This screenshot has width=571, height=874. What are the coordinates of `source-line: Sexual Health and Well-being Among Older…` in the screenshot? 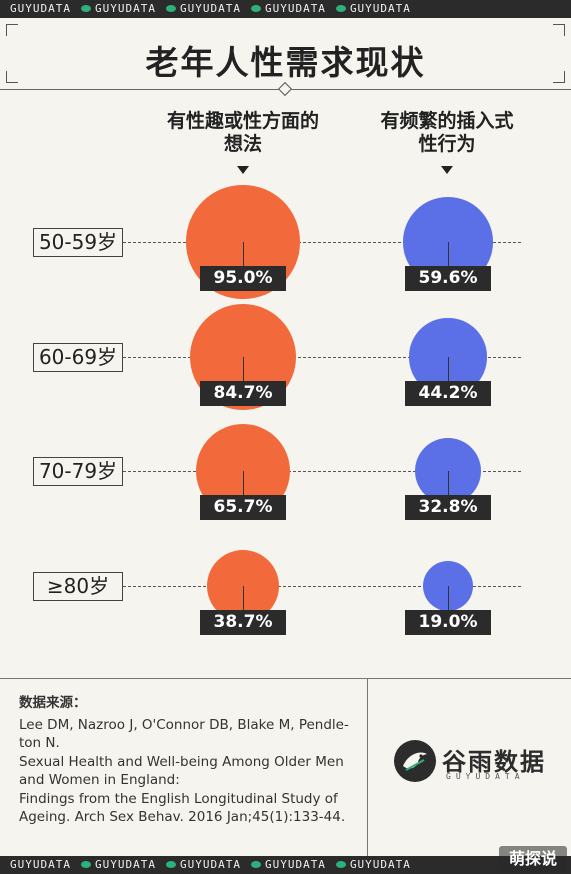 It's located at (181, 761).